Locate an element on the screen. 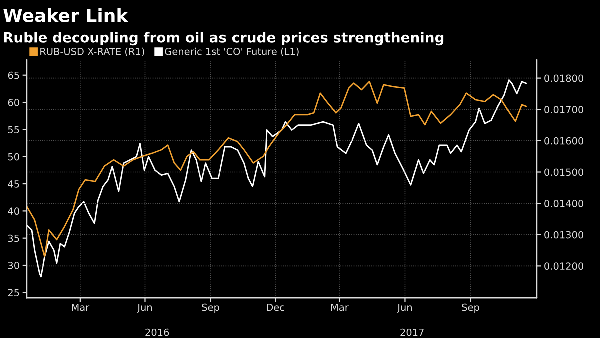  chart-subtitle: Ruble decoupling from oil as crude prices strengthening is located at coordinates (224, 39).